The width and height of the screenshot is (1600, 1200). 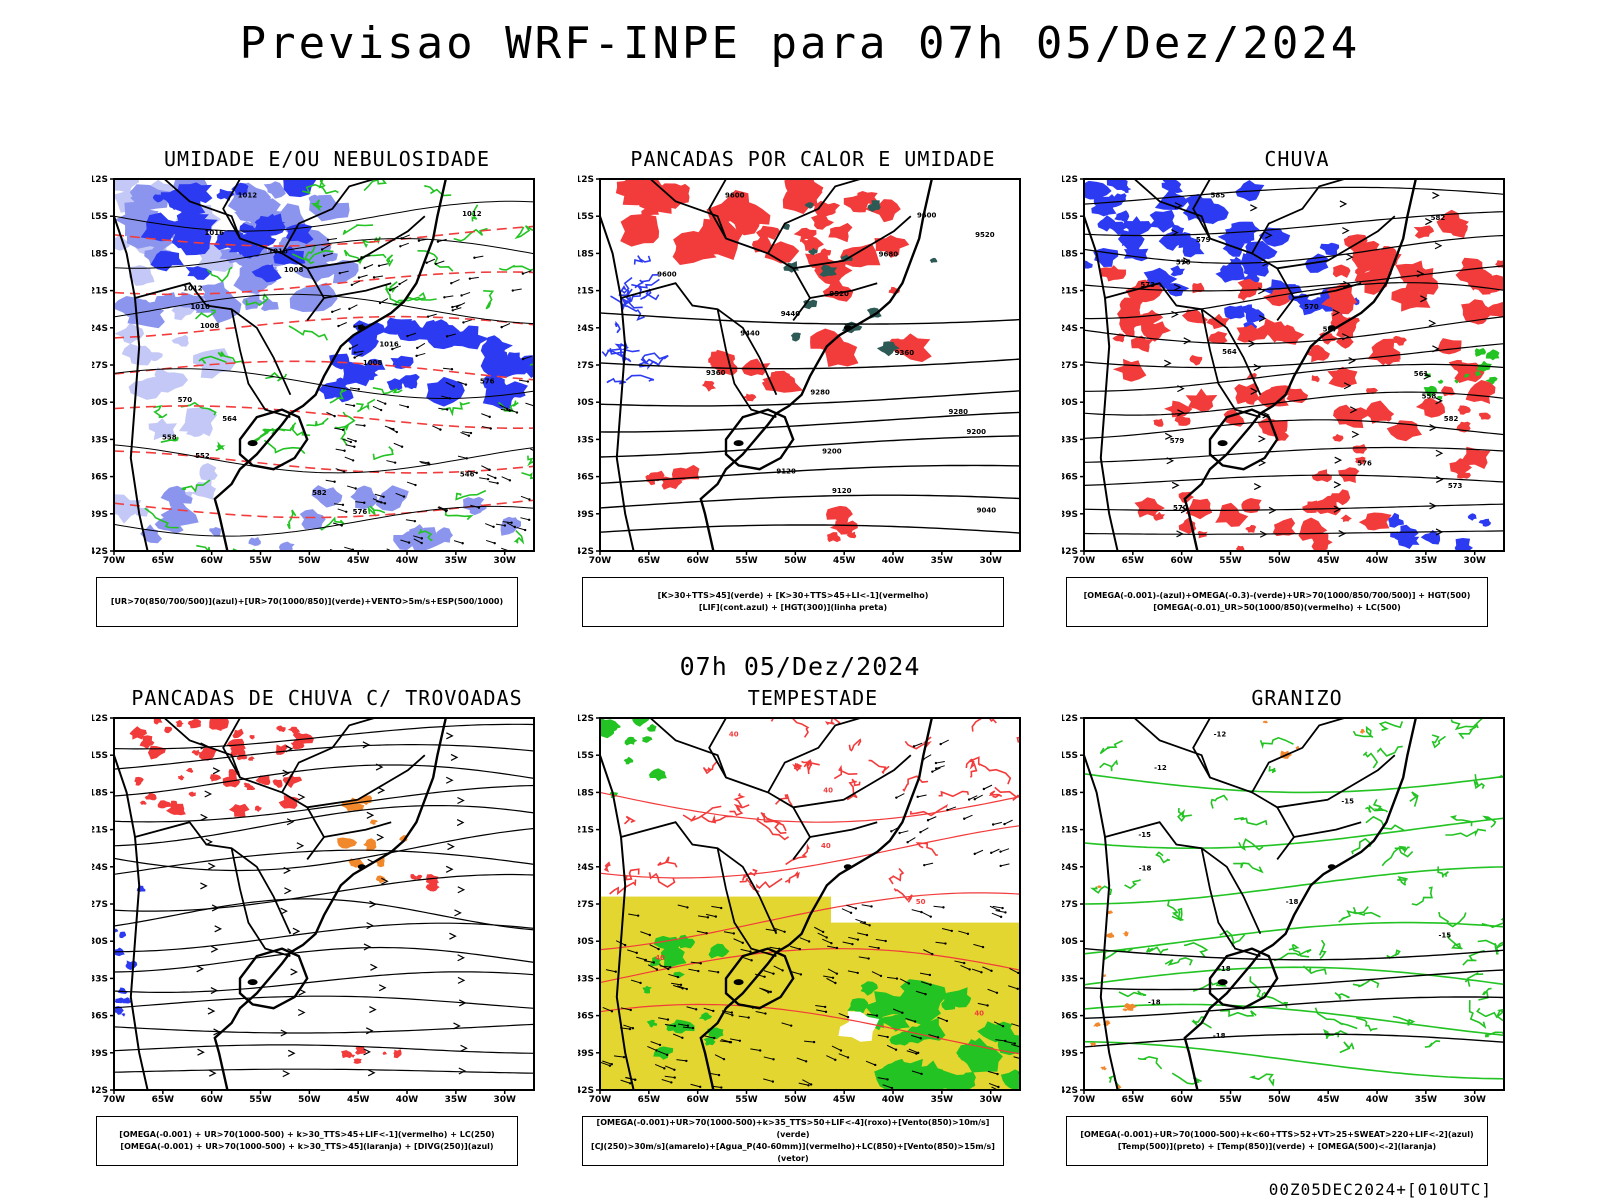 I want to click on lat-label: 21S, so click(x=100, y=831).